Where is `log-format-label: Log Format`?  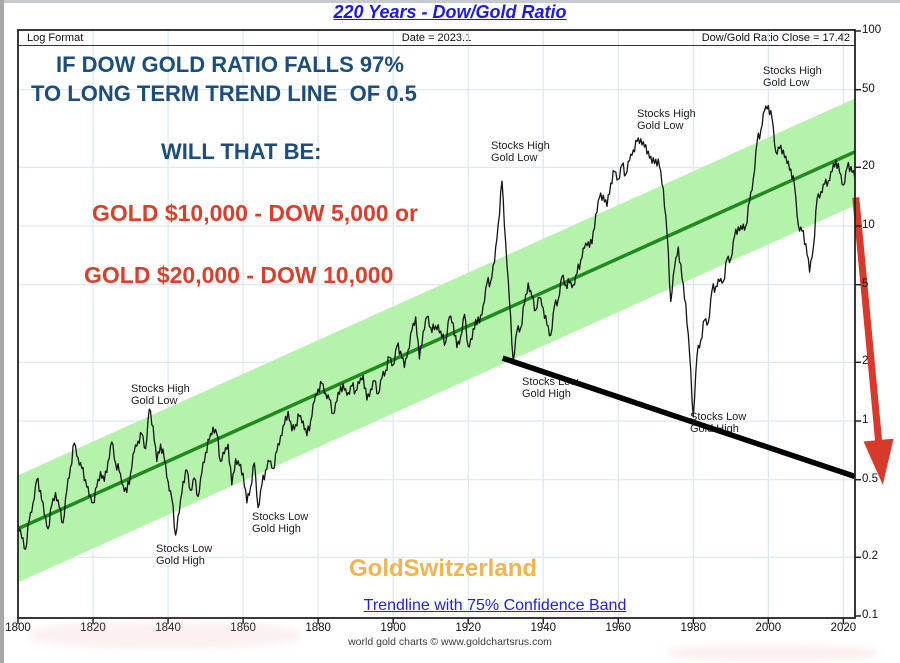 log-format-label: Log Format is located at coordinates (55, 38).